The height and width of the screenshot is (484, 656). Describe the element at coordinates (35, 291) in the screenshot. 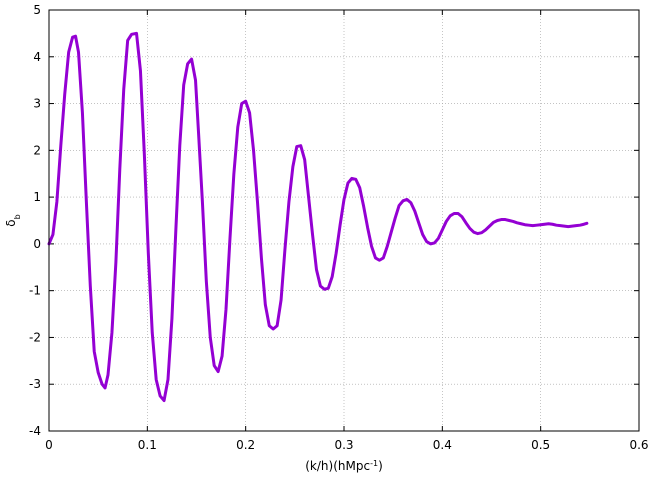

I see `y-tick-label: -1` at that location.